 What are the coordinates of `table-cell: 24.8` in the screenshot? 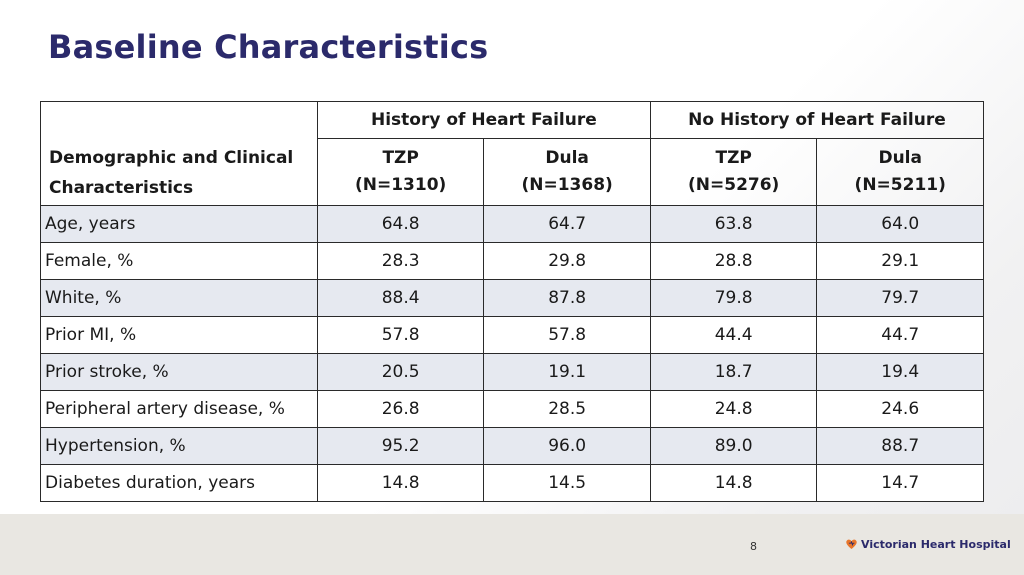 It's located at (733, 409).